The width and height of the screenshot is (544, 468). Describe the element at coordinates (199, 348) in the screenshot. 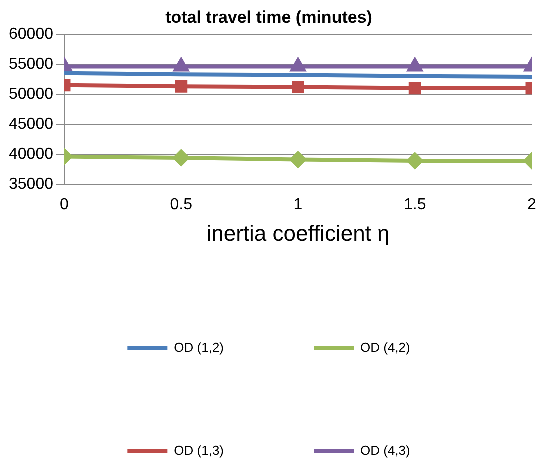

I see `legend-label: OD (1,2)` at that location.